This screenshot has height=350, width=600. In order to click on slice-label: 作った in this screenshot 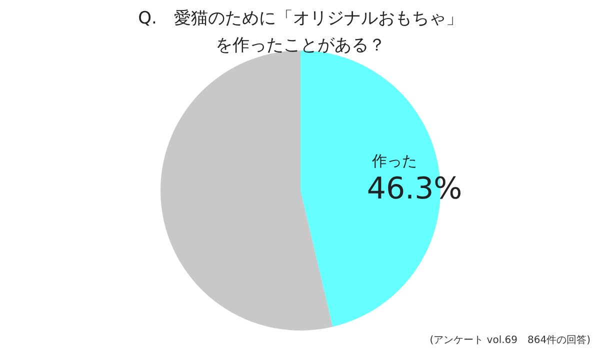, I will do `click(394, 161)`.